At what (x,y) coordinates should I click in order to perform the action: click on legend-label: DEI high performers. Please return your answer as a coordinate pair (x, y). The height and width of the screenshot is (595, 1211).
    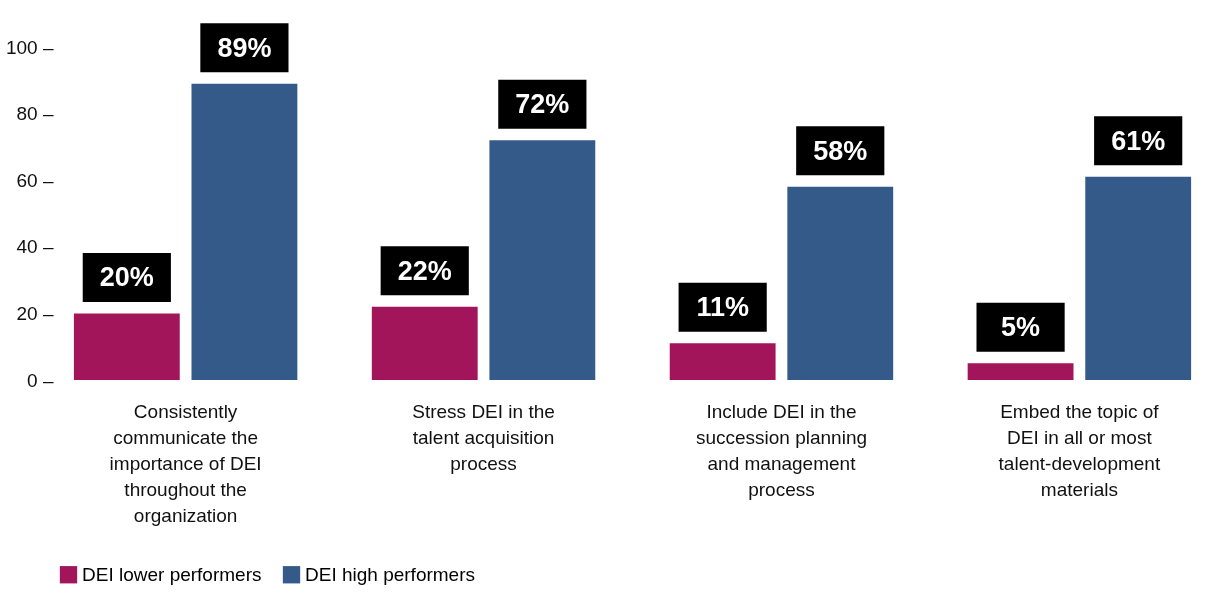
    Looking at the image, I should click on (390, 574).